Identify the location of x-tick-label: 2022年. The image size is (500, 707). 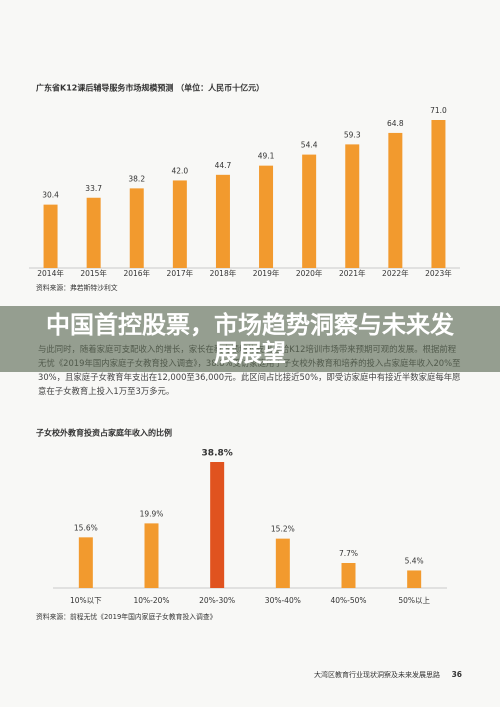
(395, 273).